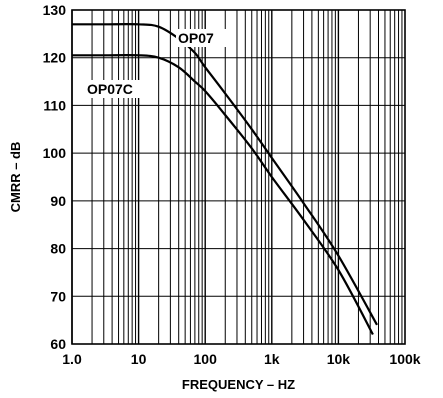 The width and height of the screenshot is (443, 398). Describe the element at coordinates (206, 359) in the screenshot. I see `x-tick-label: 100` at that location.